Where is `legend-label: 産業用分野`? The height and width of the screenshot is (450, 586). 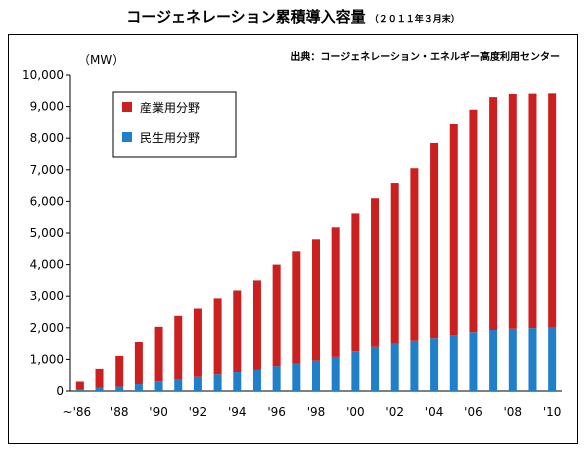 legend-label: 産業用分野 is located at coordinates (170, 107).